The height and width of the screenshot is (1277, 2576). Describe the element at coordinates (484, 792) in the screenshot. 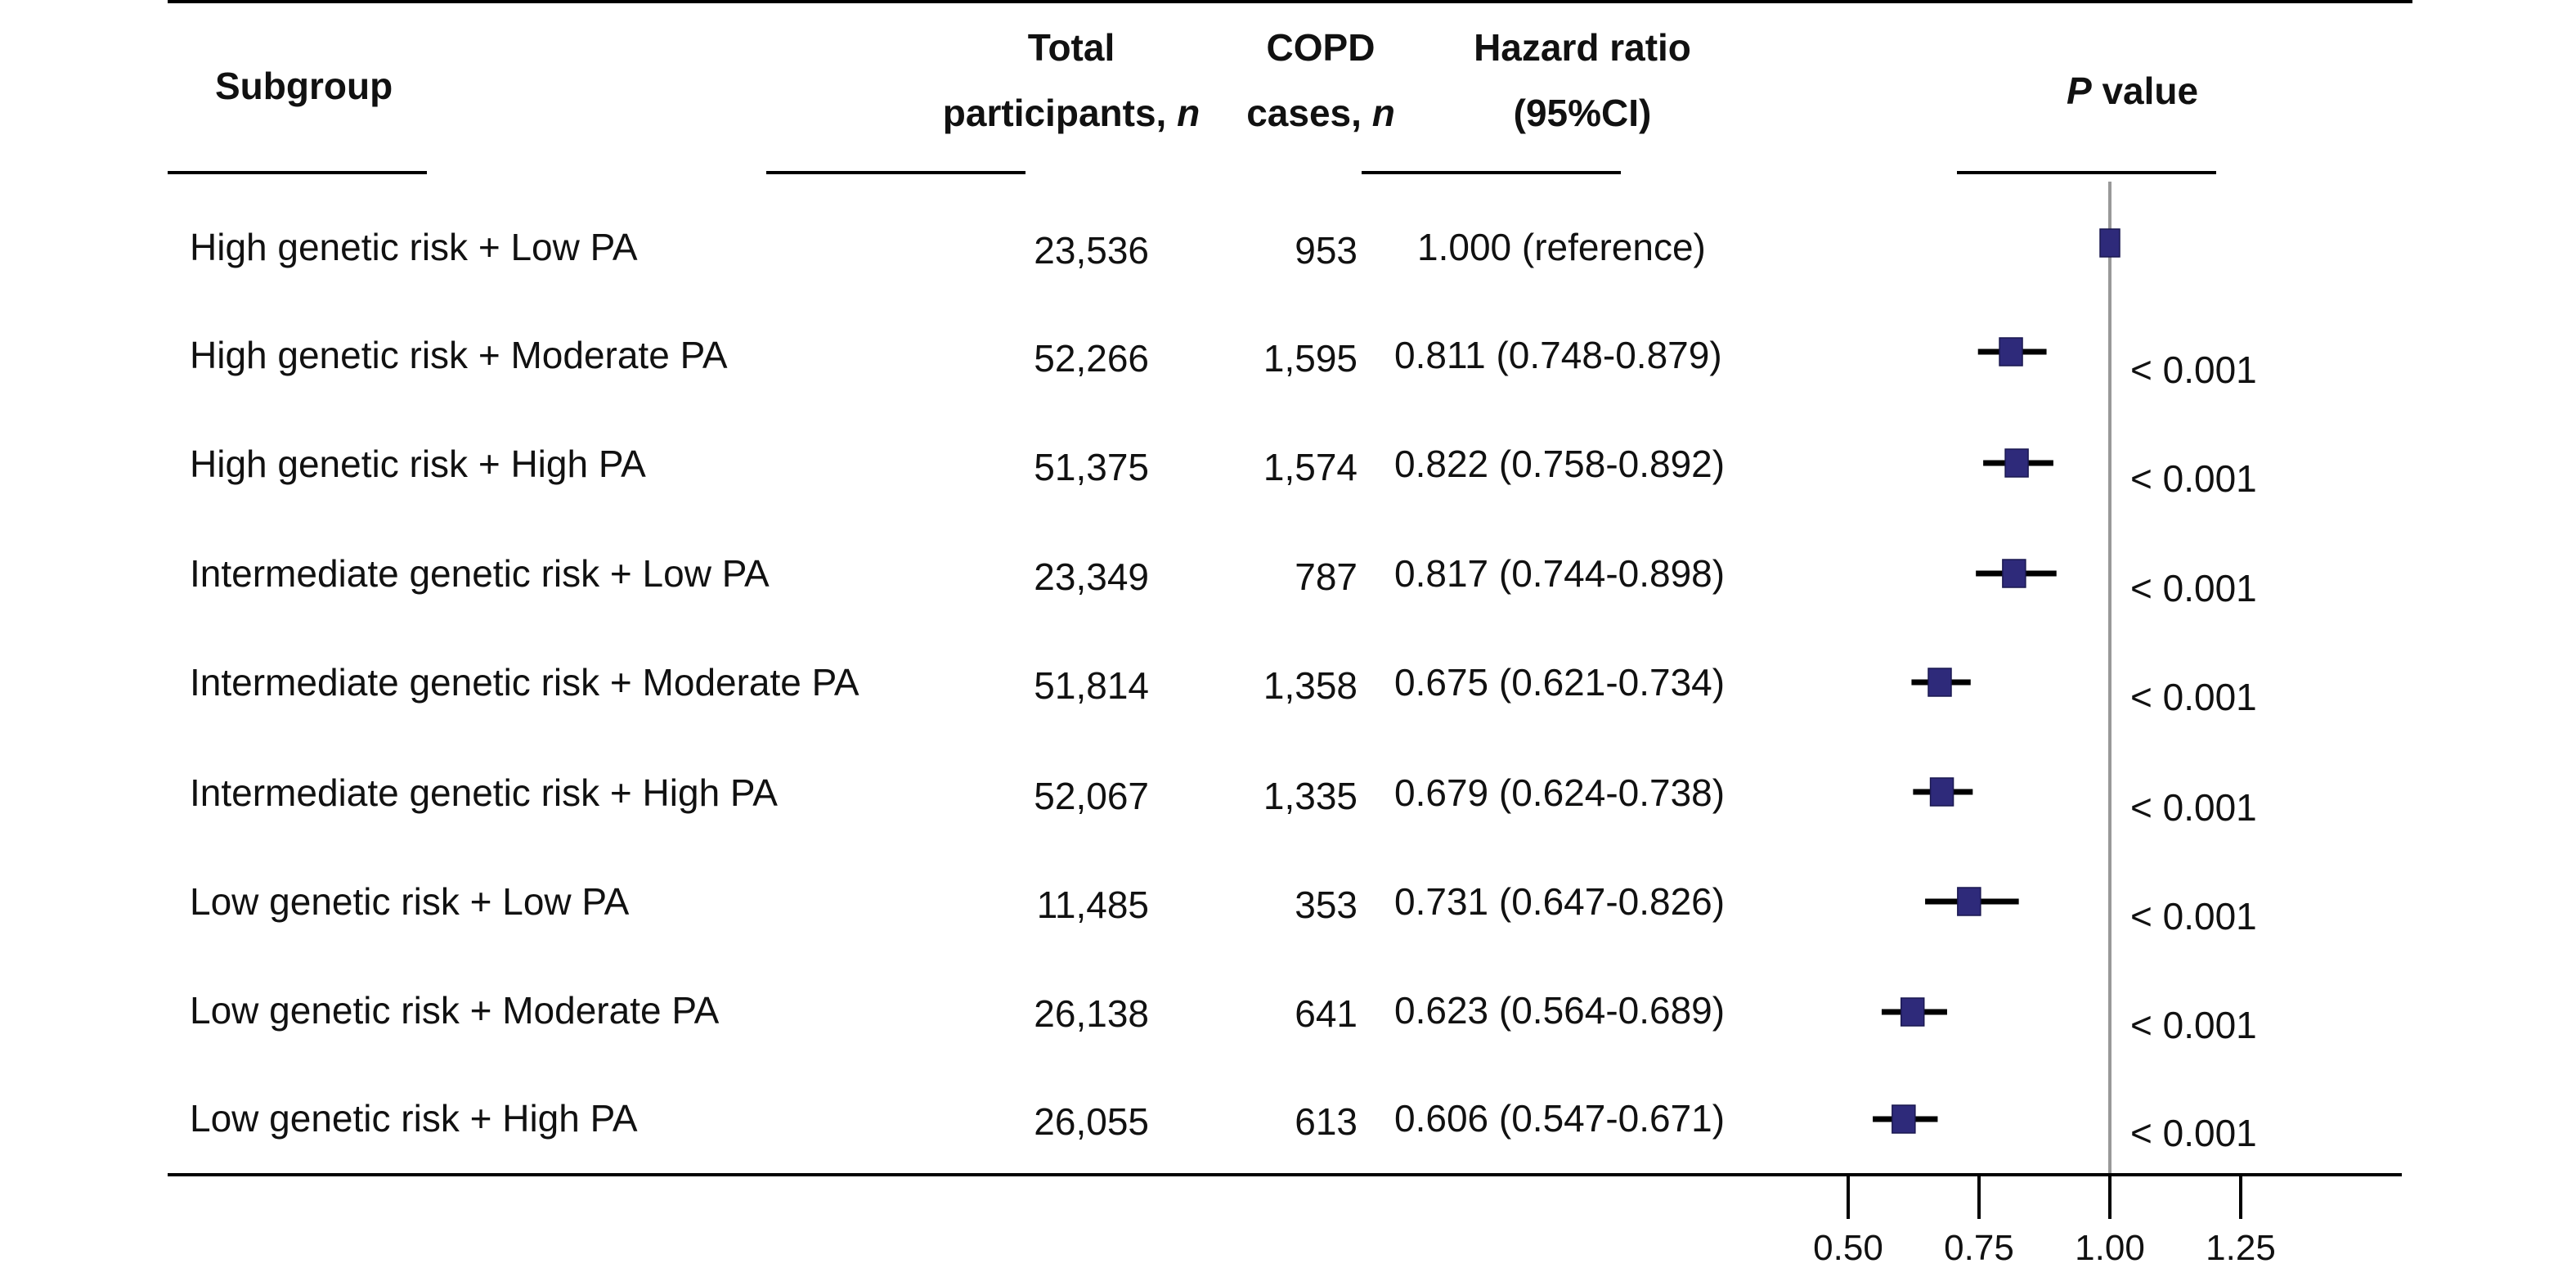

I see `row-subgroup: Intermediate genetic risk + High PA` at that location.